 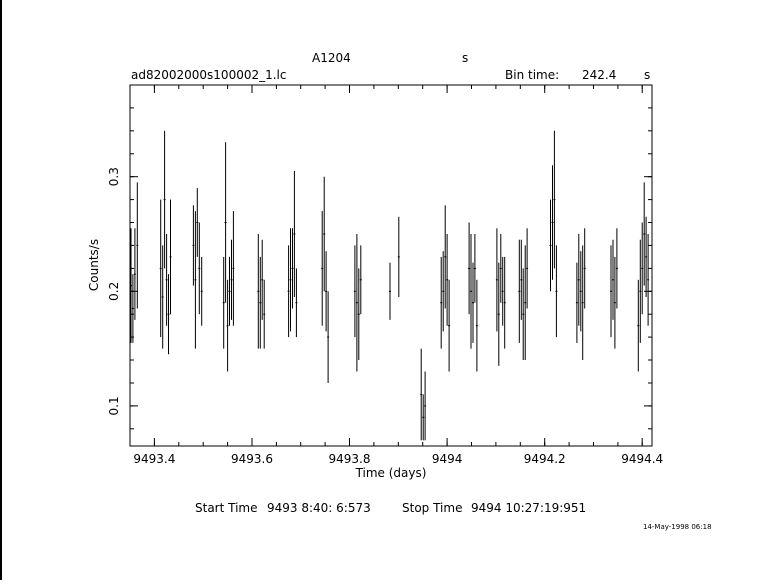 What do you see at coordinates (647, 75) in the screenshot?
I see `bin-time-unit: s` at bounding box center [647, 75].